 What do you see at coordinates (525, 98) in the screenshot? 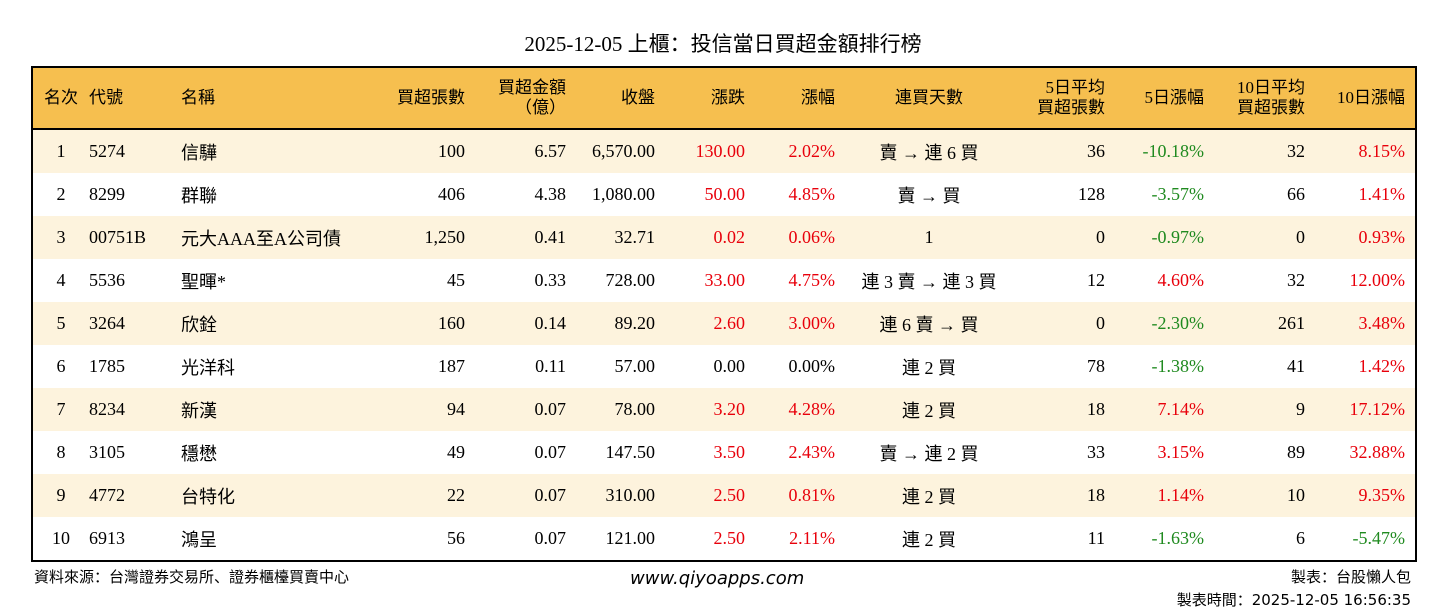
I see `header-buy-amount: 買超金額 （億）` at bounding box center [525, 98].